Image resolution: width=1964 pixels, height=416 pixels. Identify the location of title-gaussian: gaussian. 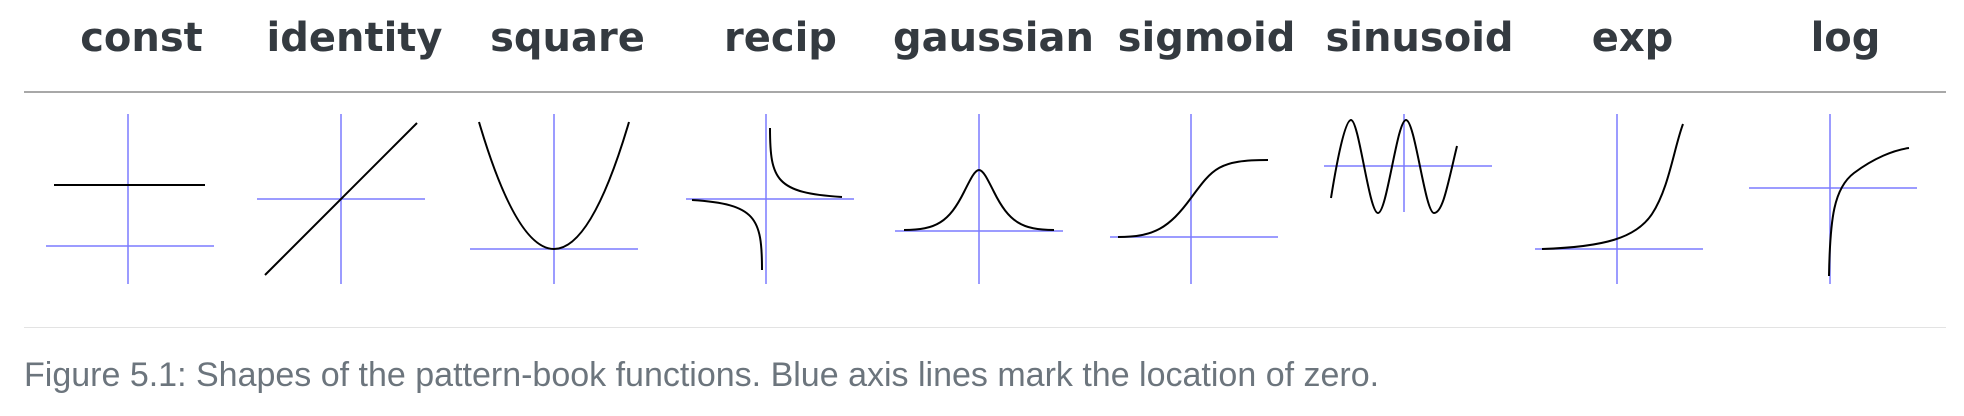
(993, 38).